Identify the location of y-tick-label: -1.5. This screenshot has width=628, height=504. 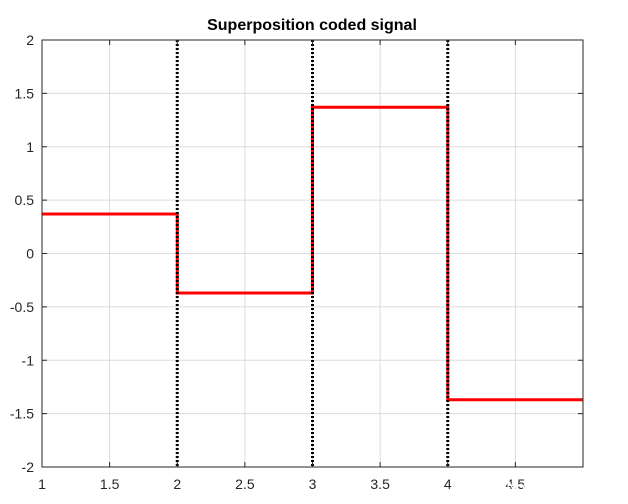
(22, 414).